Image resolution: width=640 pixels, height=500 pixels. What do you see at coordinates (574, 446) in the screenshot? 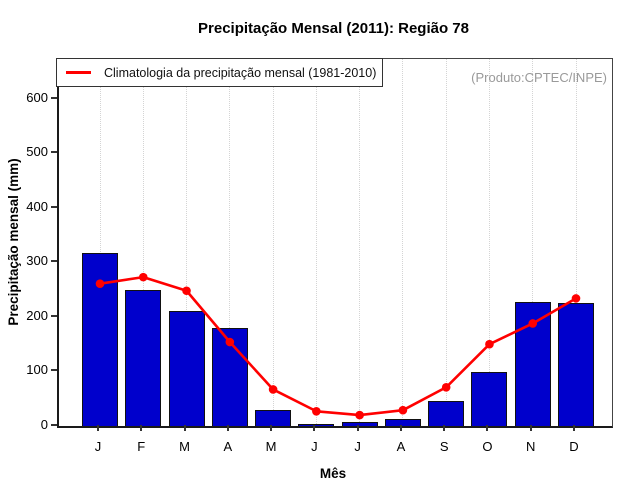
I see `x-tick-label: D` at bounding box center [574, 446].